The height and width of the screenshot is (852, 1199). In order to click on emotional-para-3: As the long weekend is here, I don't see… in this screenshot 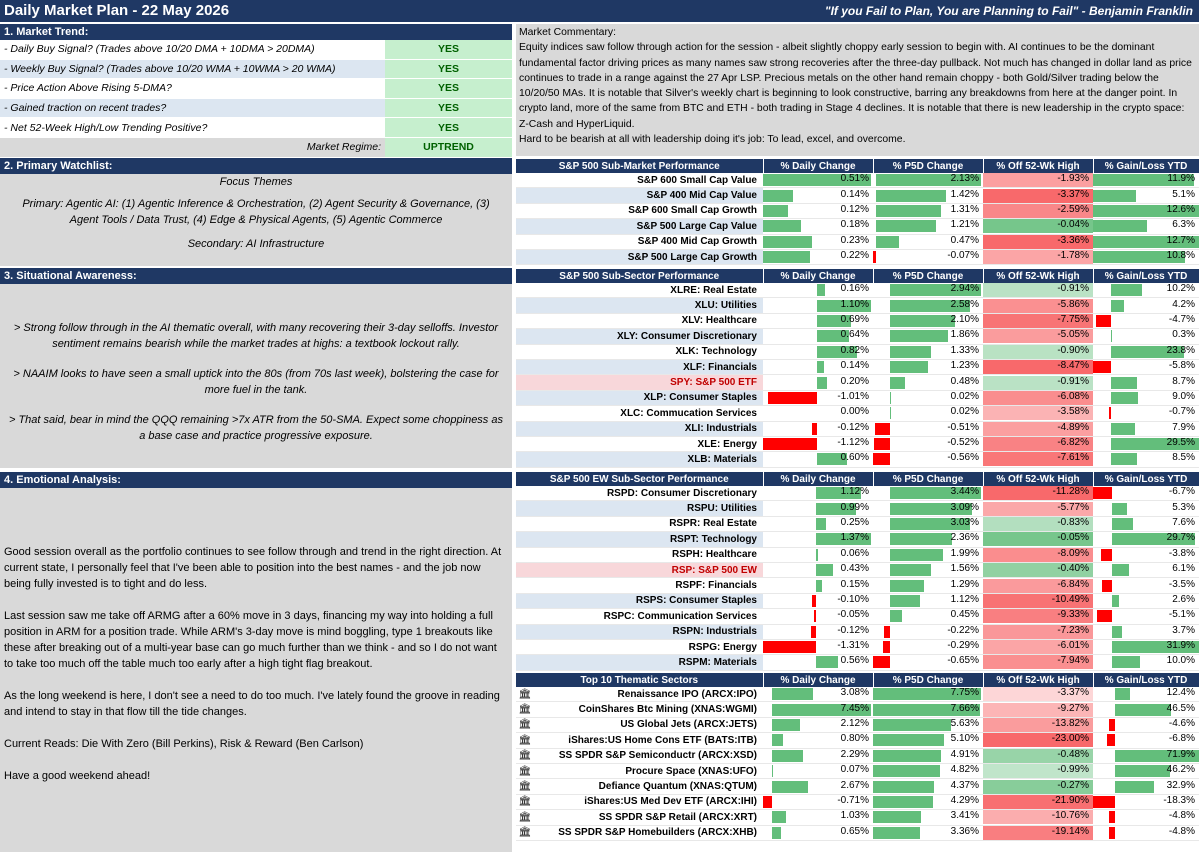, I will do `click(252, 704)`.